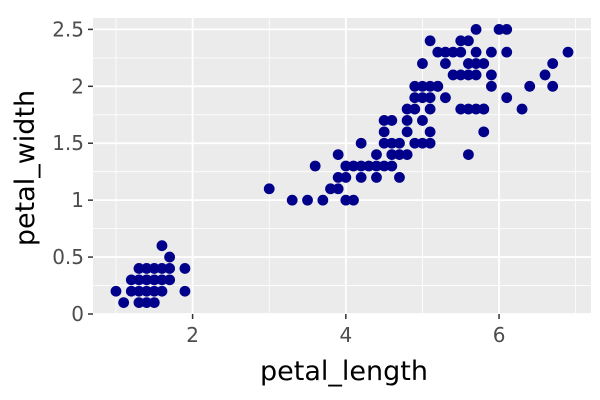 Image resolution: width=600 pixels, height=400 pixels. Describe the element at coordinates (499, 335) in the screenshot. I see `x-tick-label: 6` at that location.